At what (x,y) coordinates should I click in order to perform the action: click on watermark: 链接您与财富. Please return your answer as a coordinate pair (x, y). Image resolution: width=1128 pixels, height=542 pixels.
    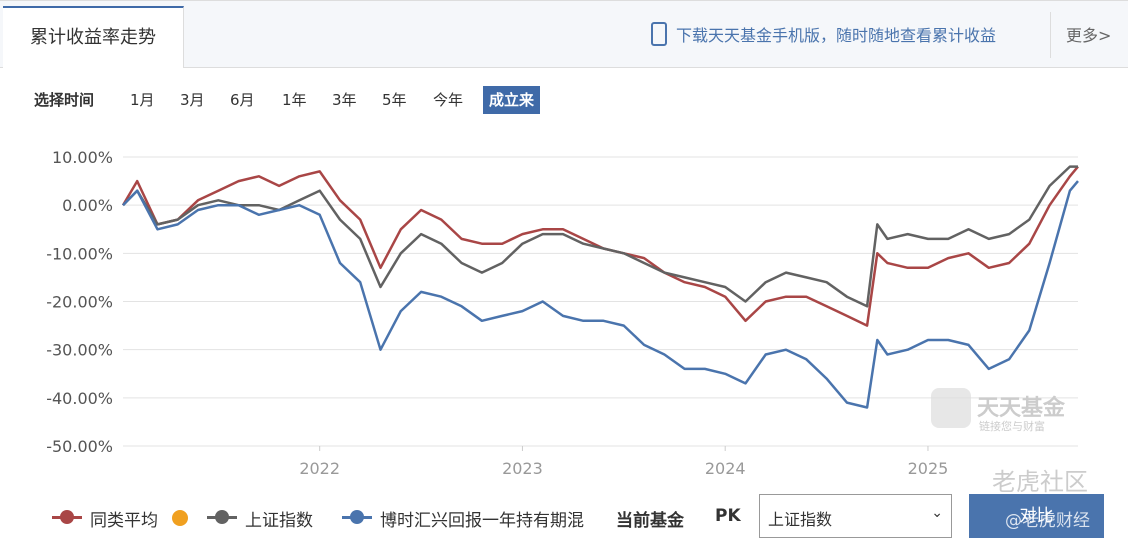
    Looking at the image, I should click on (1012, 426).